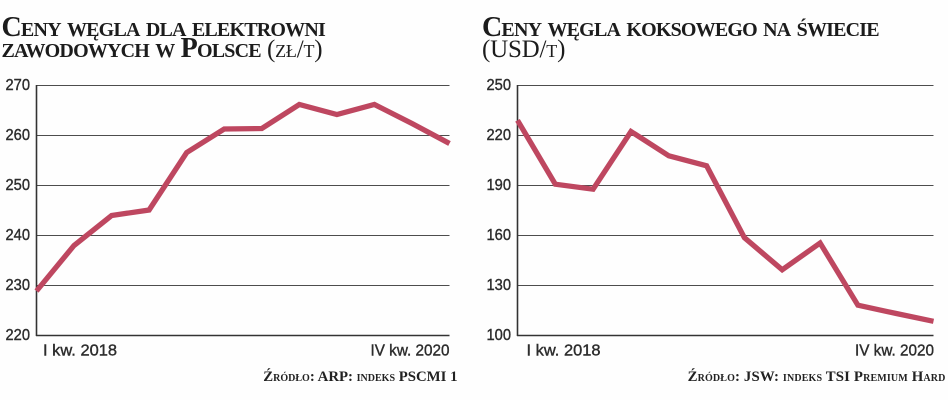 This screenshot has width=948, height=400. I want to click on svg-text: 130, so click(499, 285).